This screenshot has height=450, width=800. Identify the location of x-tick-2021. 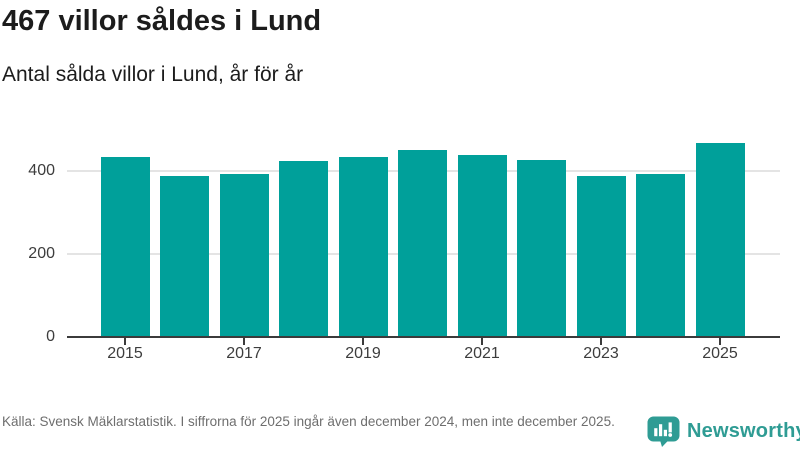
(482, 341).